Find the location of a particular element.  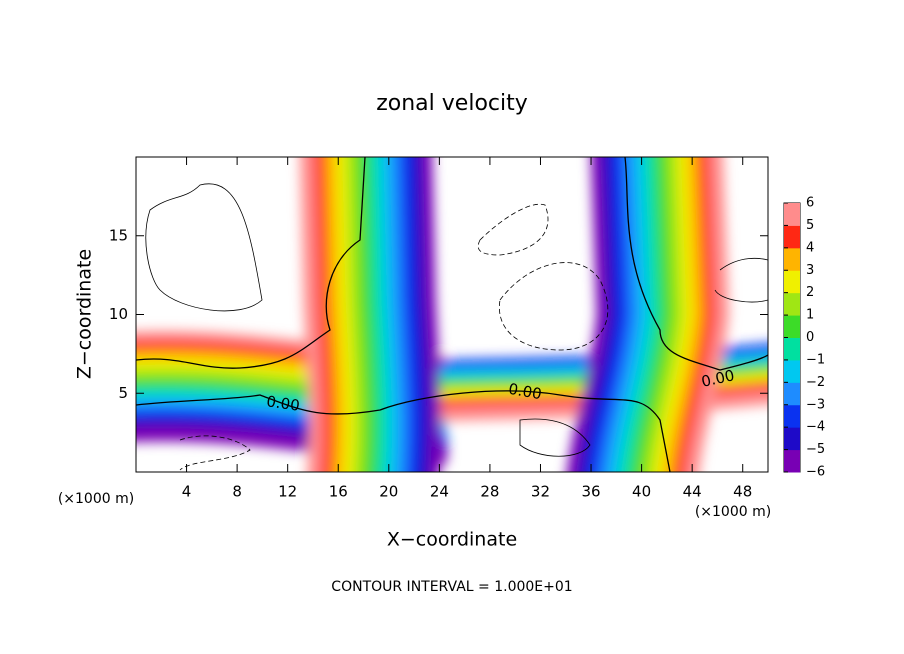

colorbar-tick-label: 0 is located at coordinates (810, 337).